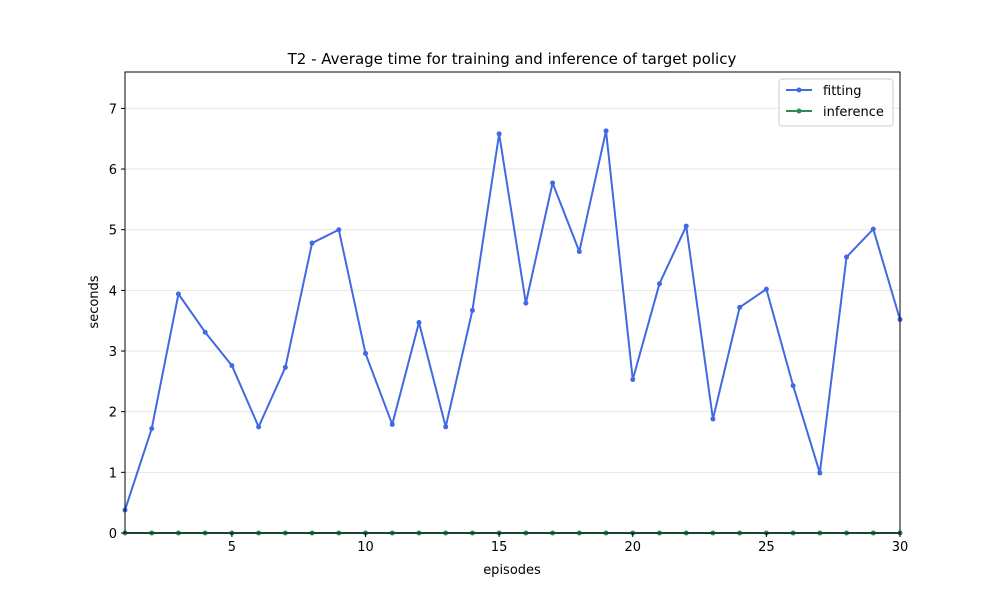  I want to click on y-tick-label: 4, so click(113, 291).